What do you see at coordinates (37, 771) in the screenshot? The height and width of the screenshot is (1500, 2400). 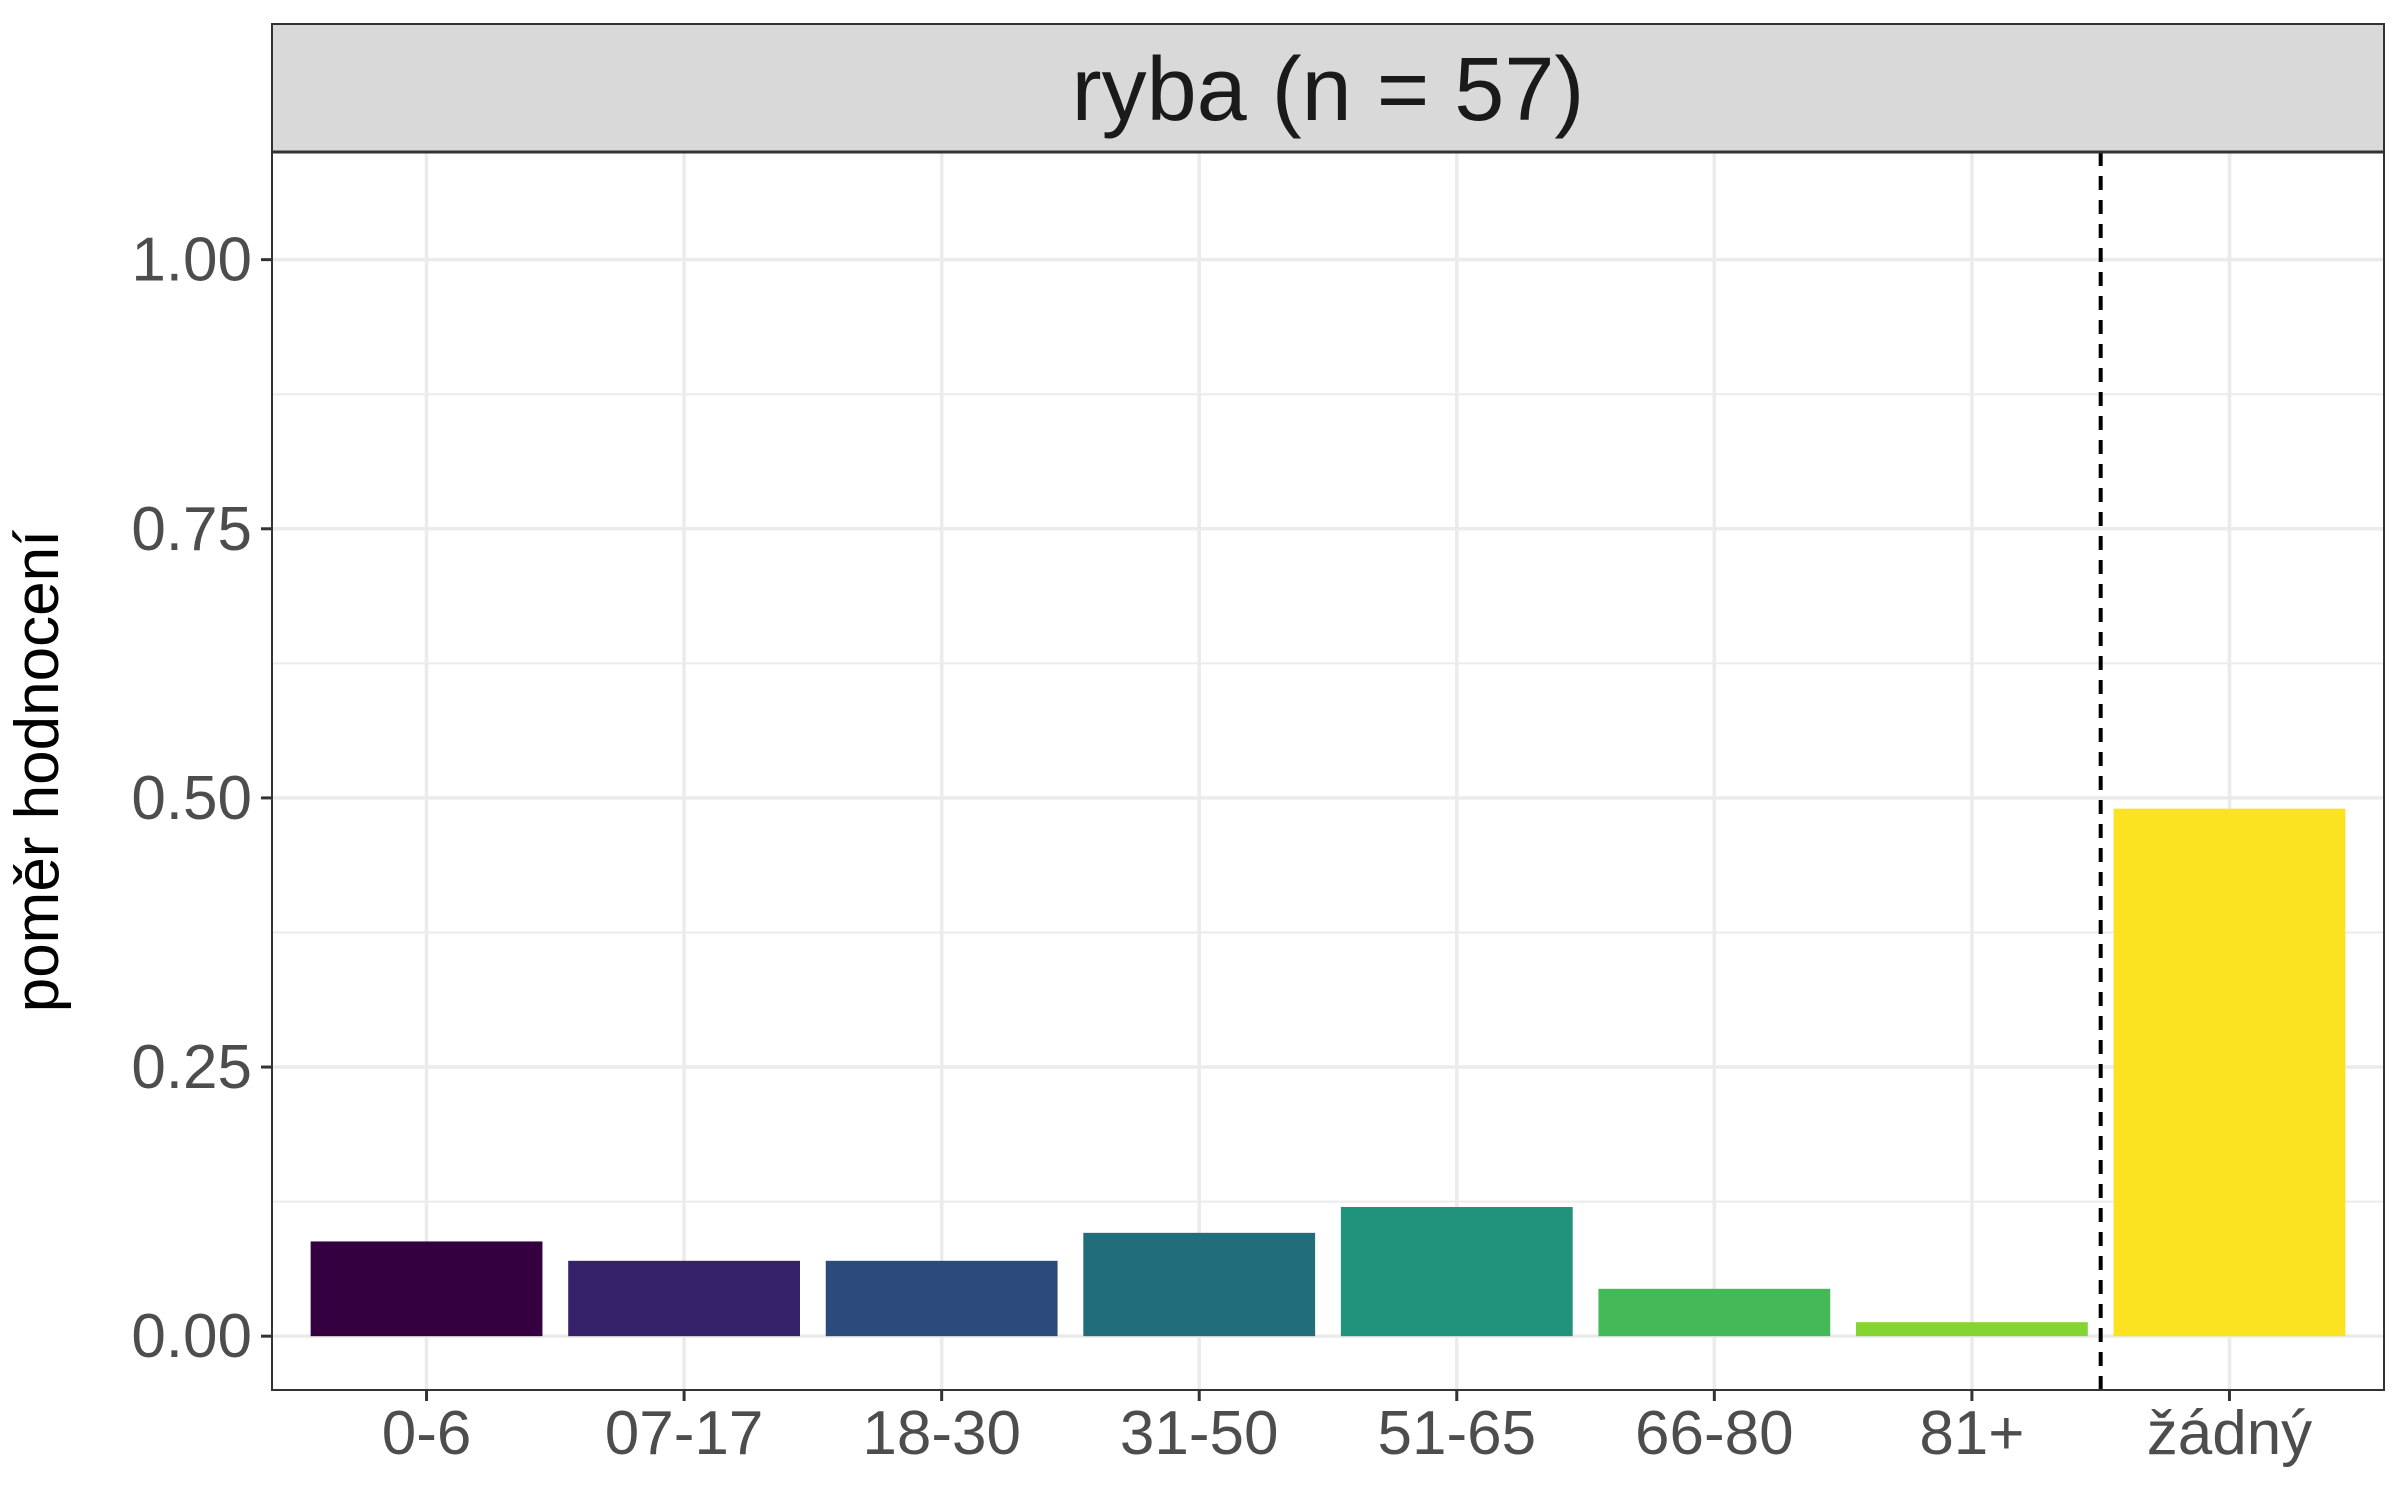 I see `y-axis-title: poměr hodnocení` at bounding box center [37, 771].